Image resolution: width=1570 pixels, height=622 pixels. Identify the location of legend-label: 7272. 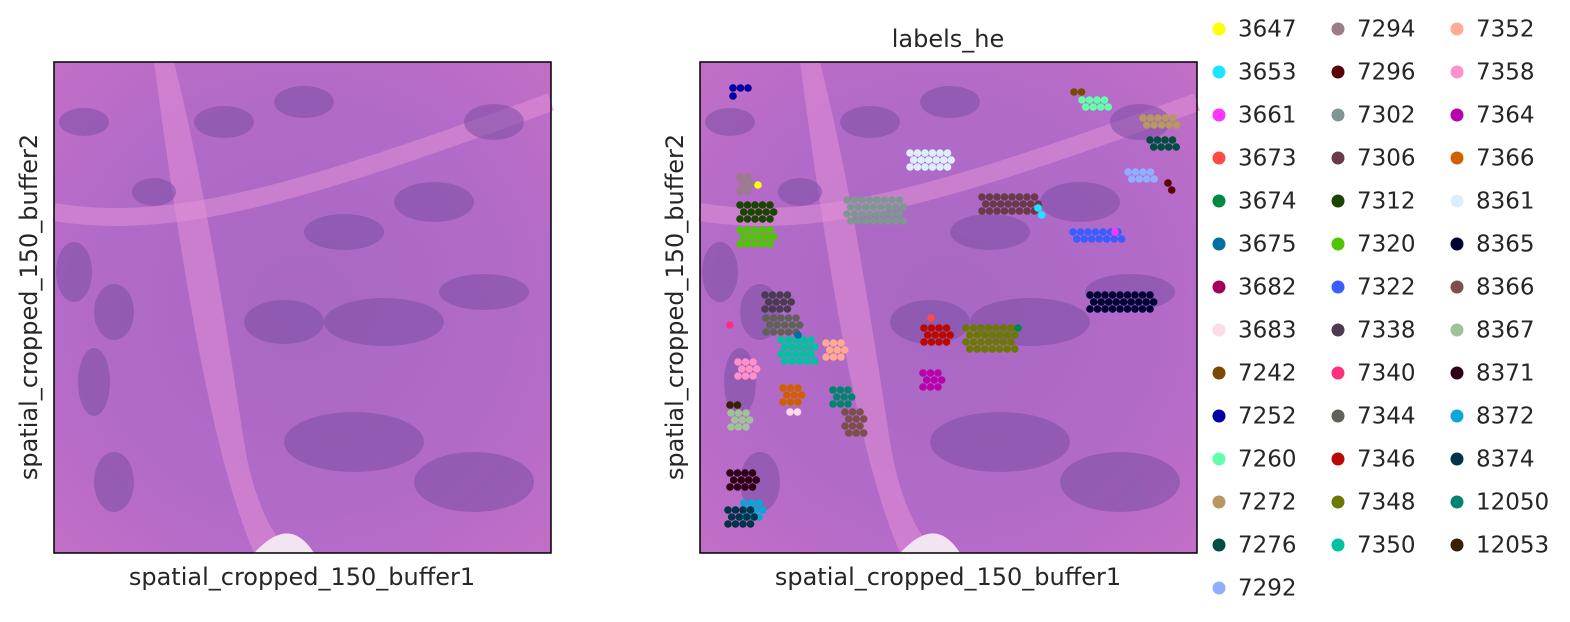
(1267, 503).